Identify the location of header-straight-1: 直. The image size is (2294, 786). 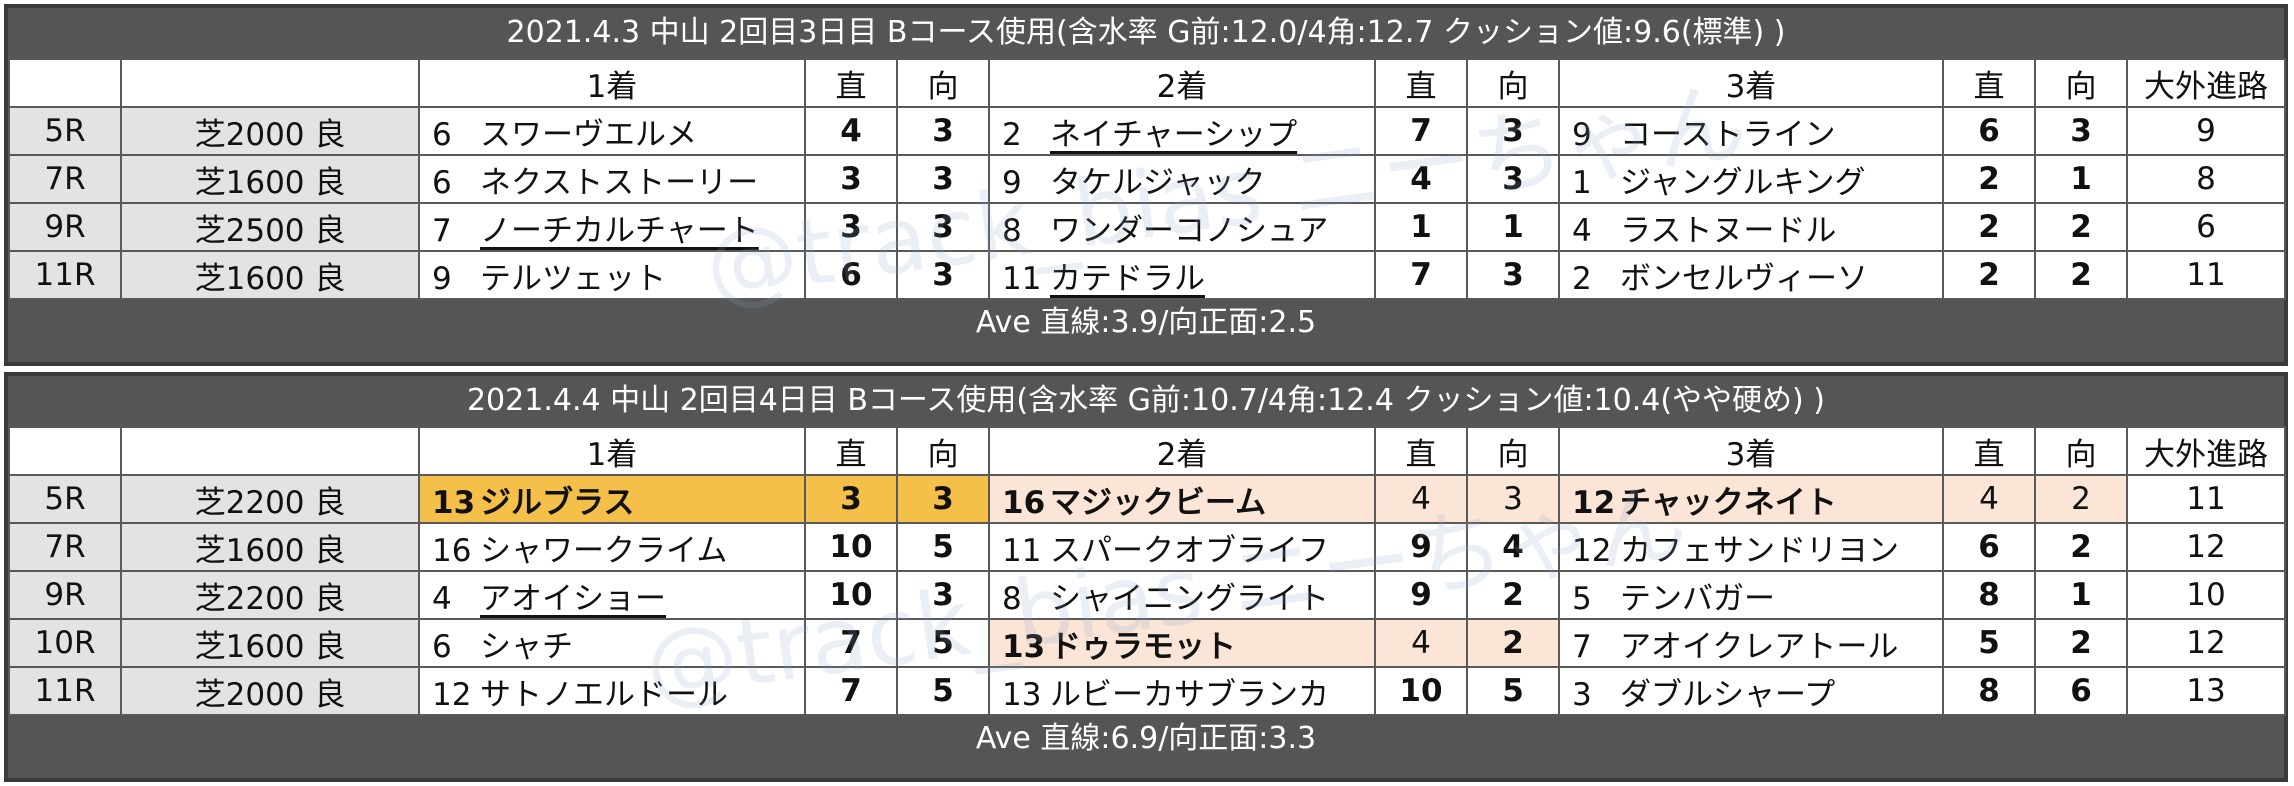
(851, 83).